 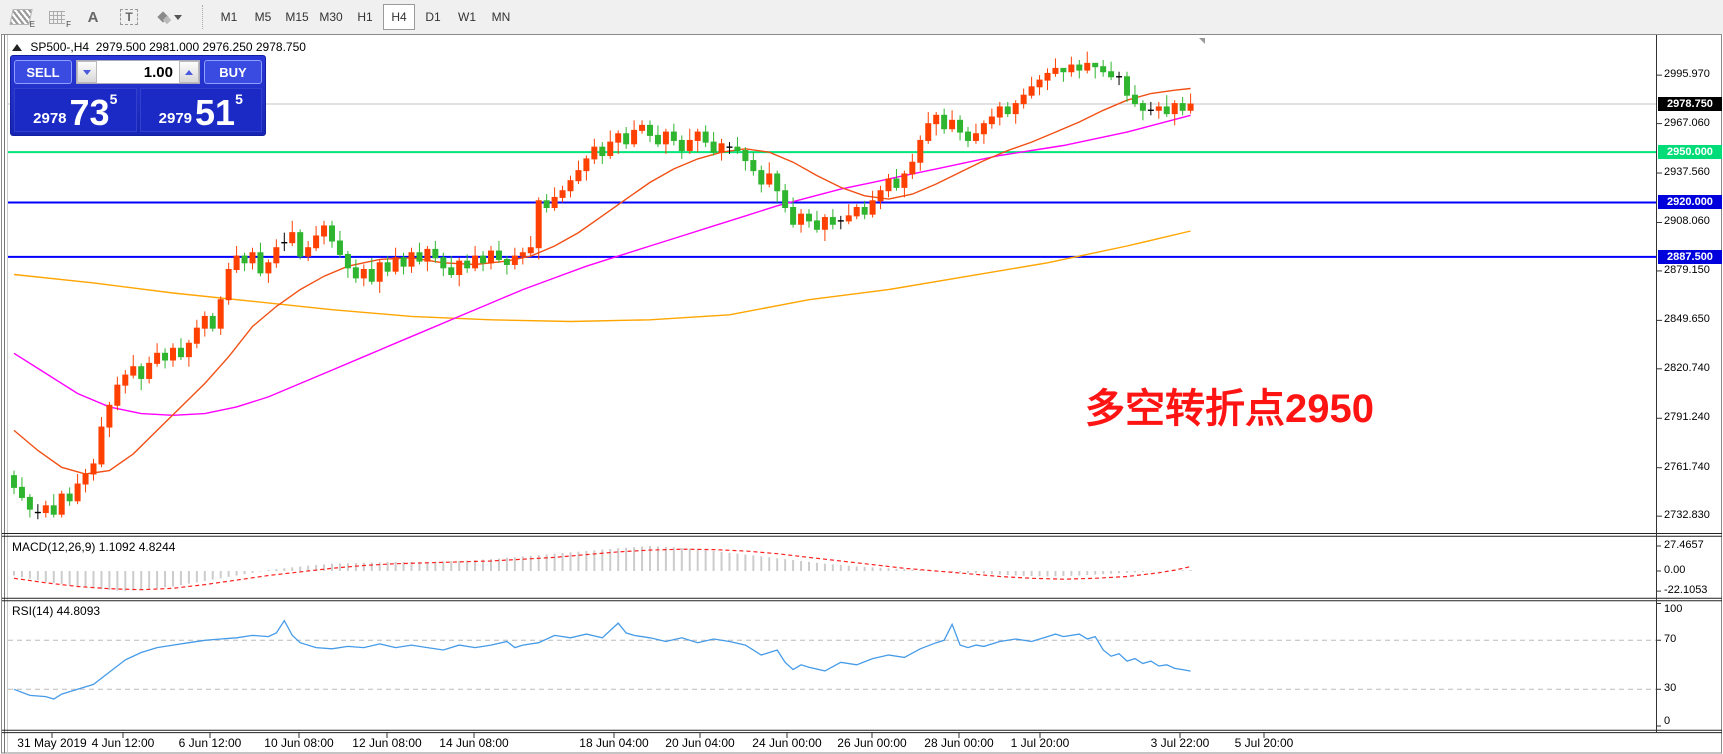 What do you see at coordinates (331, 17) in the screenshot?
I see `timeframe-button-M30: M30` at bounding box center [331, 17].